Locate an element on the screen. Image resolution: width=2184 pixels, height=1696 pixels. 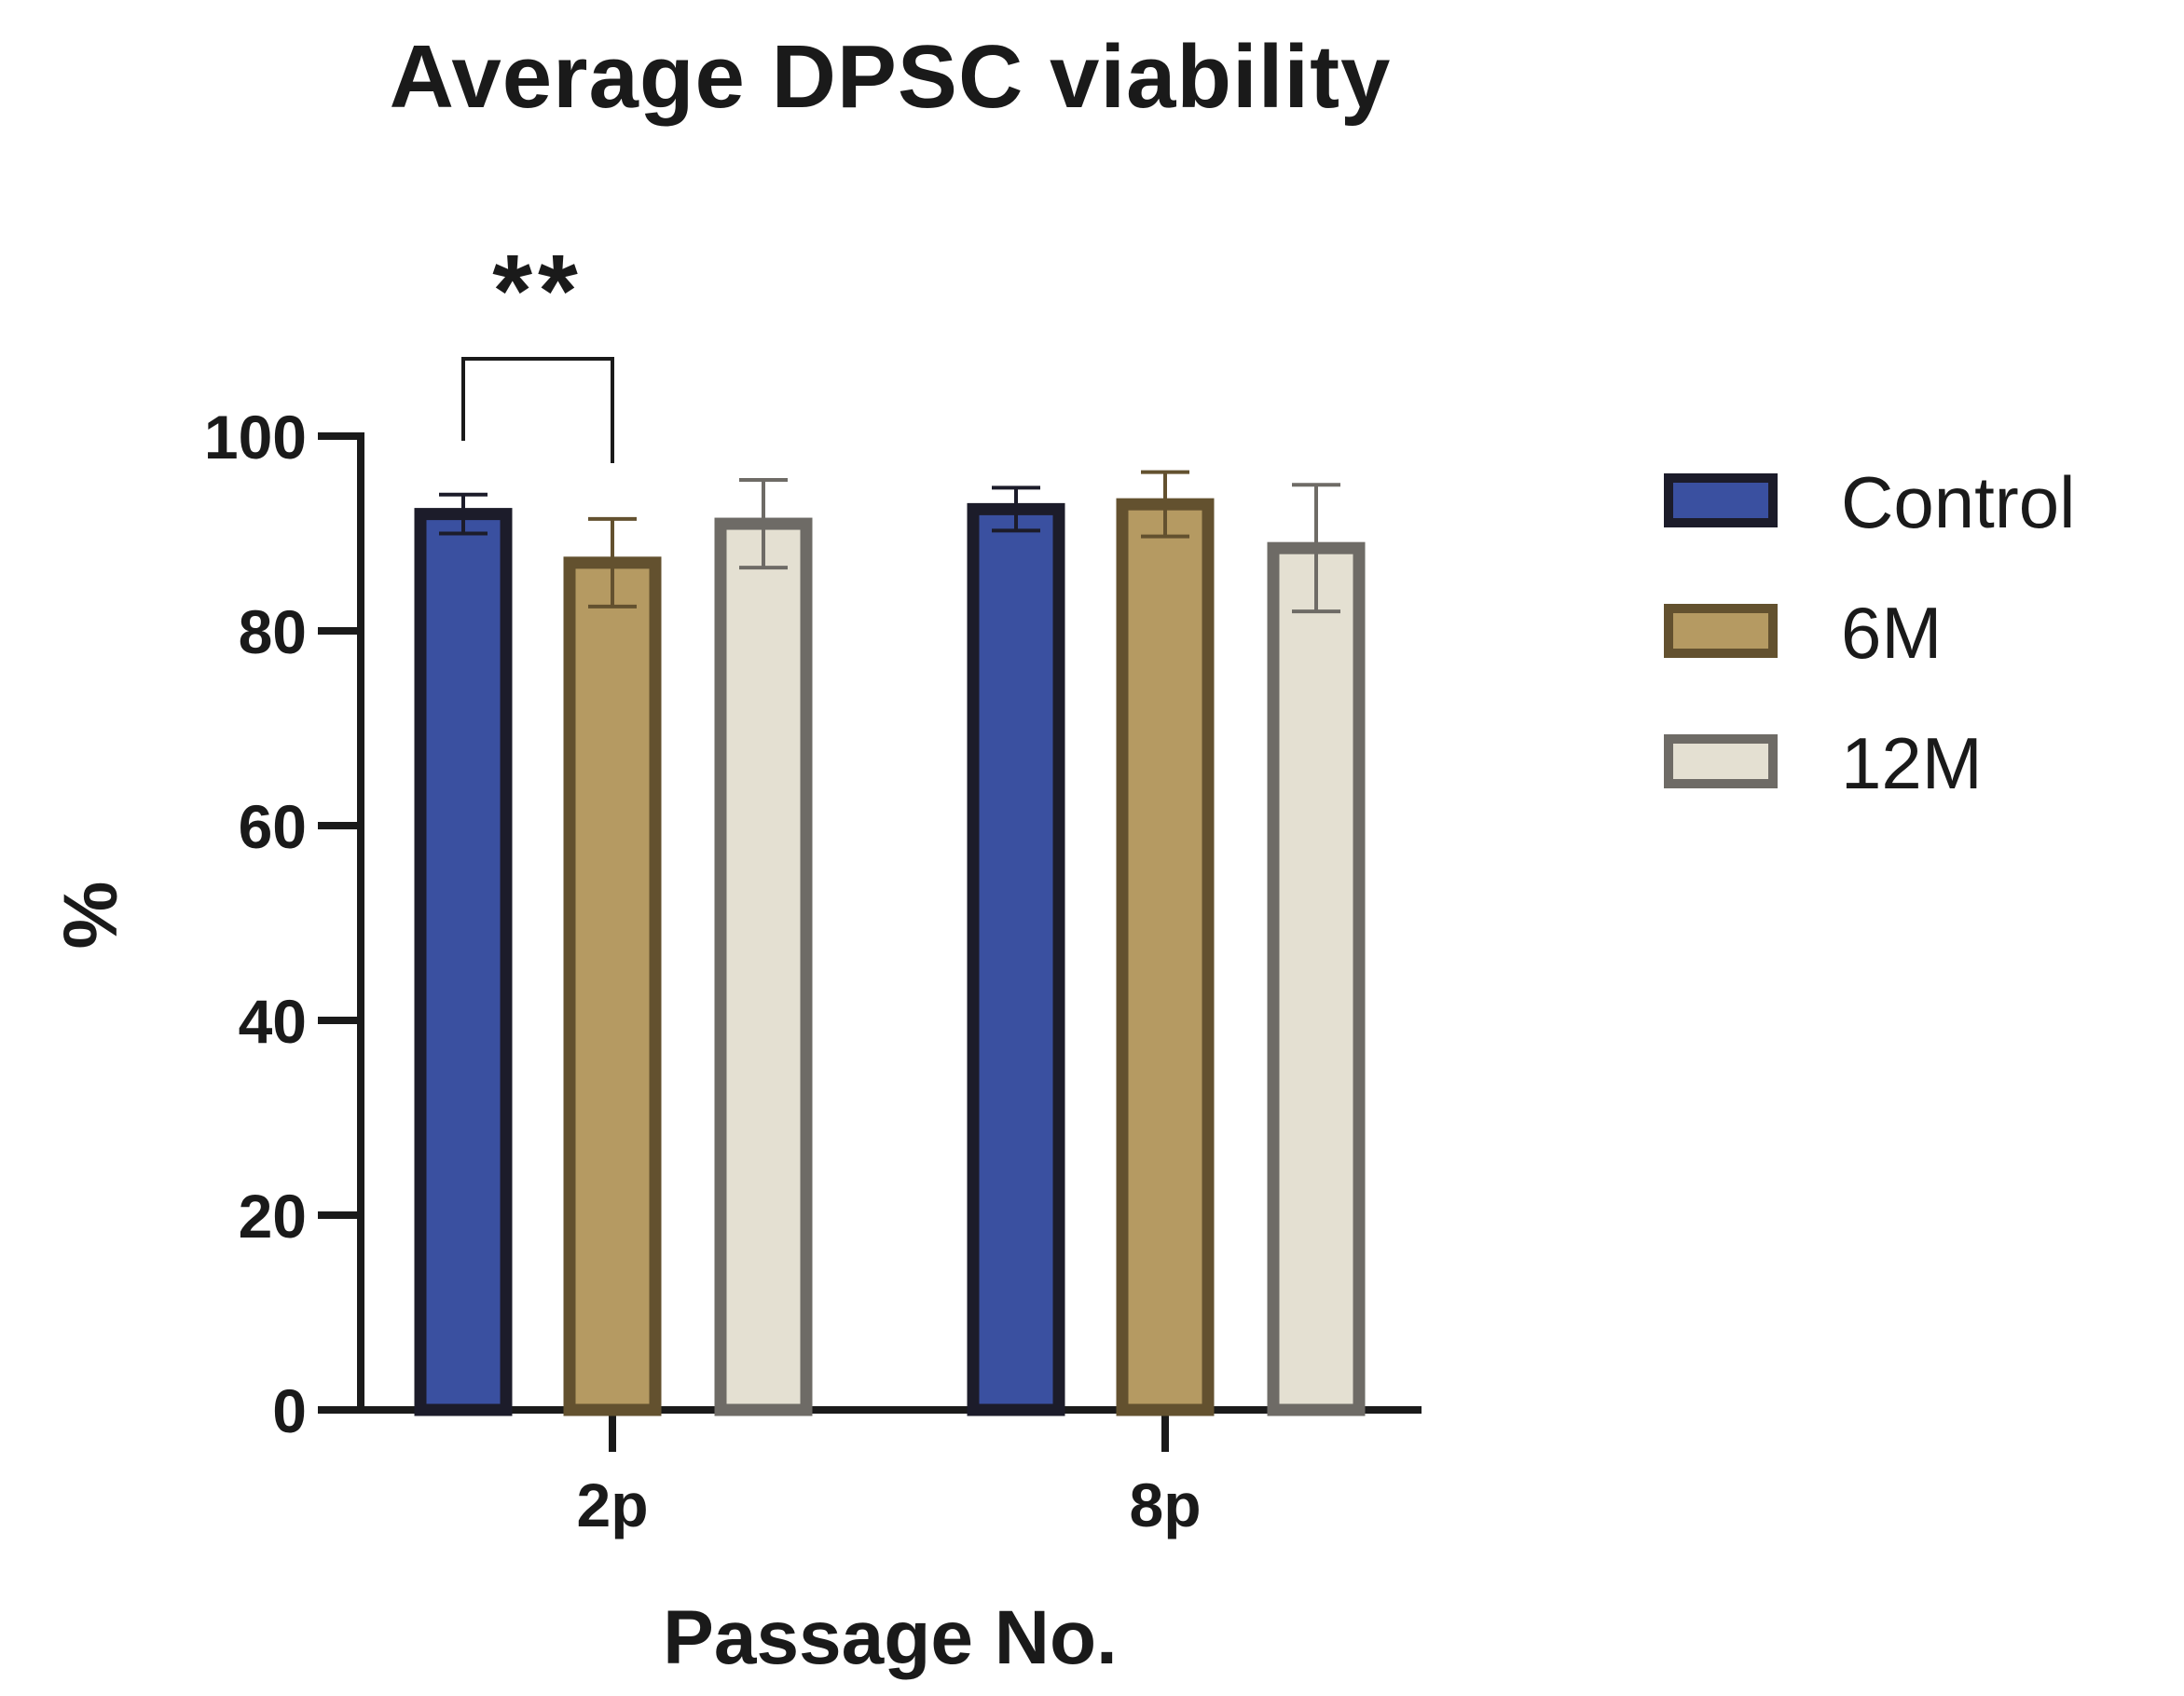
bar-6m-8p is located at coordinates (1165, 957).